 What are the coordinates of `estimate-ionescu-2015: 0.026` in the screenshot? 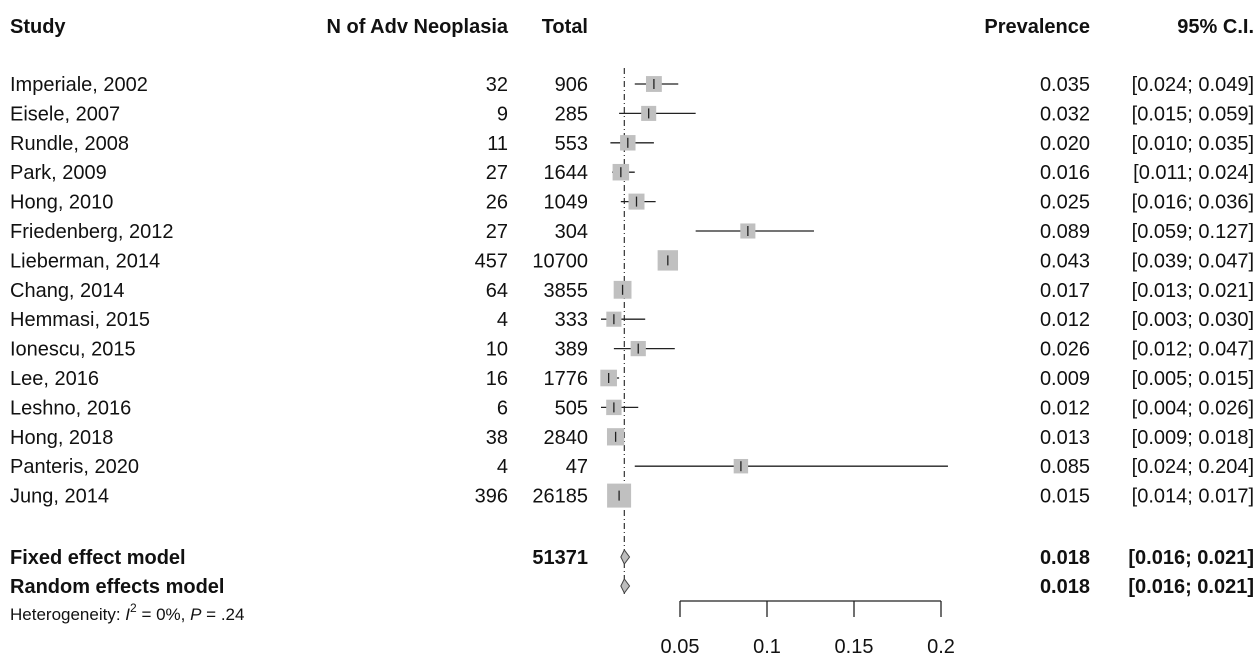 It's located at (1065, 350).